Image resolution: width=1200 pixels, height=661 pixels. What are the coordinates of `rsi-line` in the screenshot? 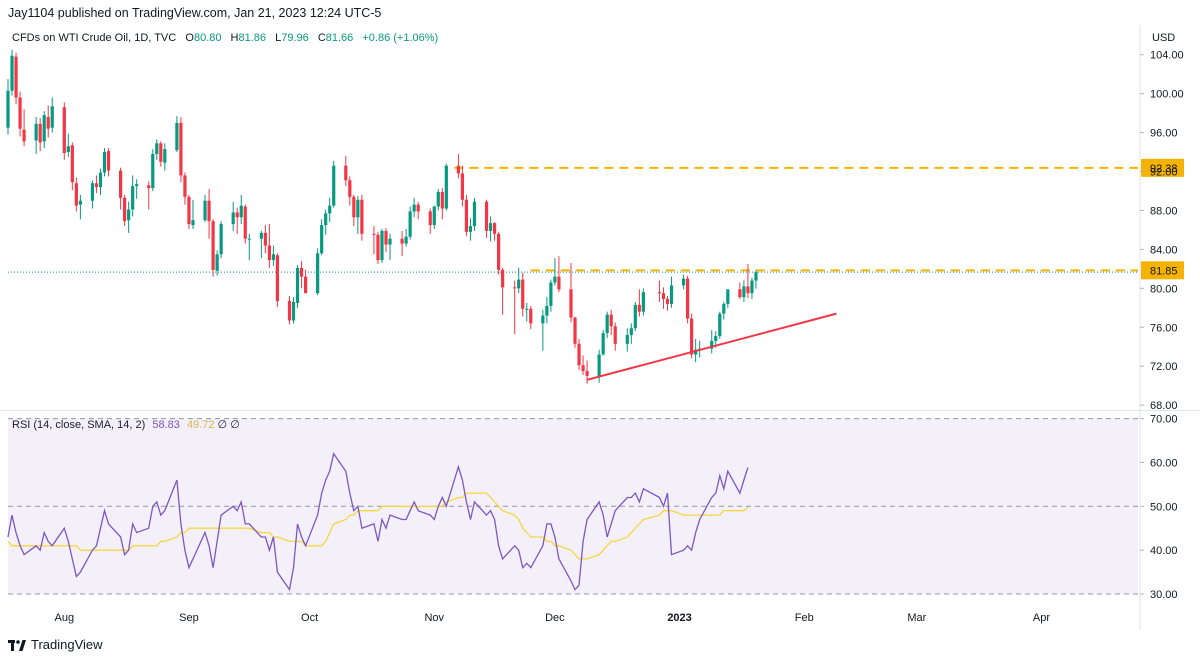 It's located at (378, 522).